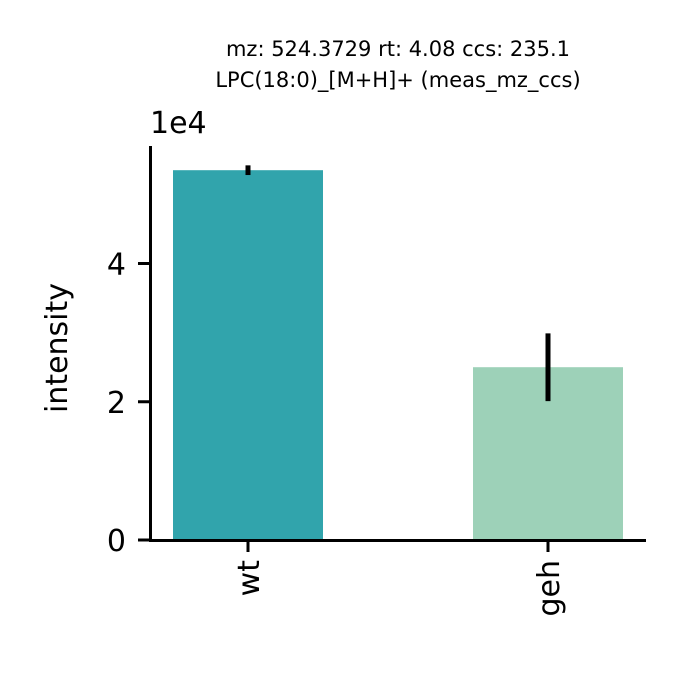  What do you see at coordinates (57, 348) in the screenshot?
I see `y-axis-label: intensity` at bounding box center [57, 348].